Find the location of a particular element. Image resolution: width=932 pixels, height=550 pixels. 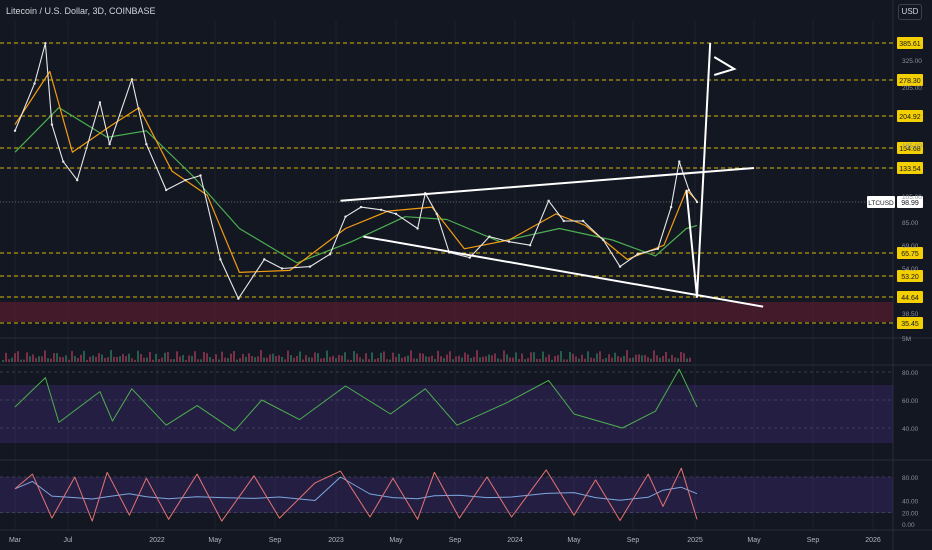

price-tick-label-0: 325.00 is located at coordinates (912, 61).